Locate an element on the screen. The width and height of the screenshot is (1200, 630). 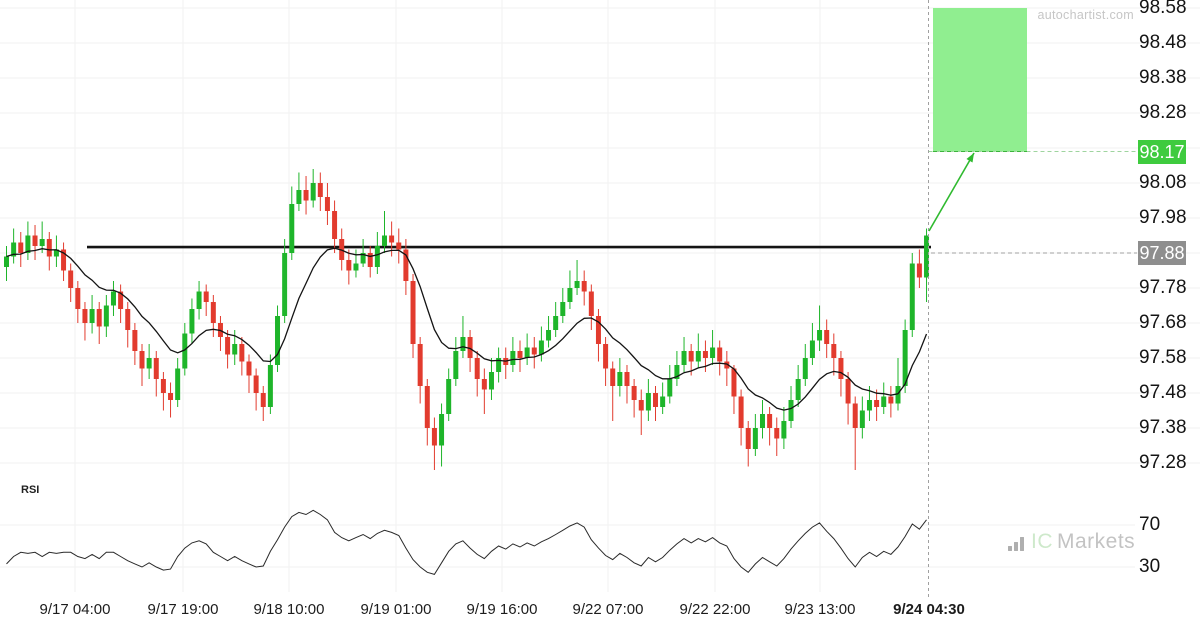
forecast-price-badge: 98.17 is located at coordinates (1162, 151).